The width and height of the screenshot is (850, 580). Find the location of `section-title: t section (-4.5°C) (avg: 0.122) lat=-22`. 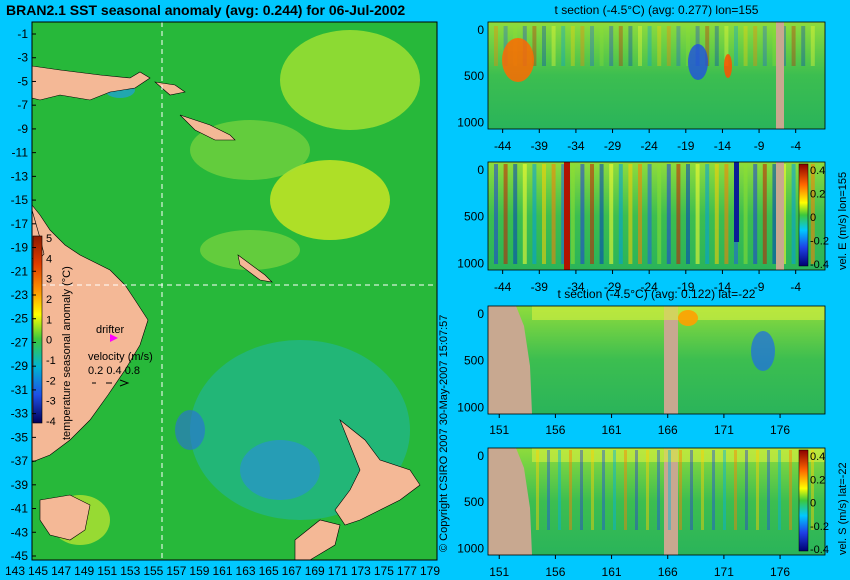

section-title: t section (-4.5°C) (avg: 0.122) lat=-22 is located at coordinates (657, 294).